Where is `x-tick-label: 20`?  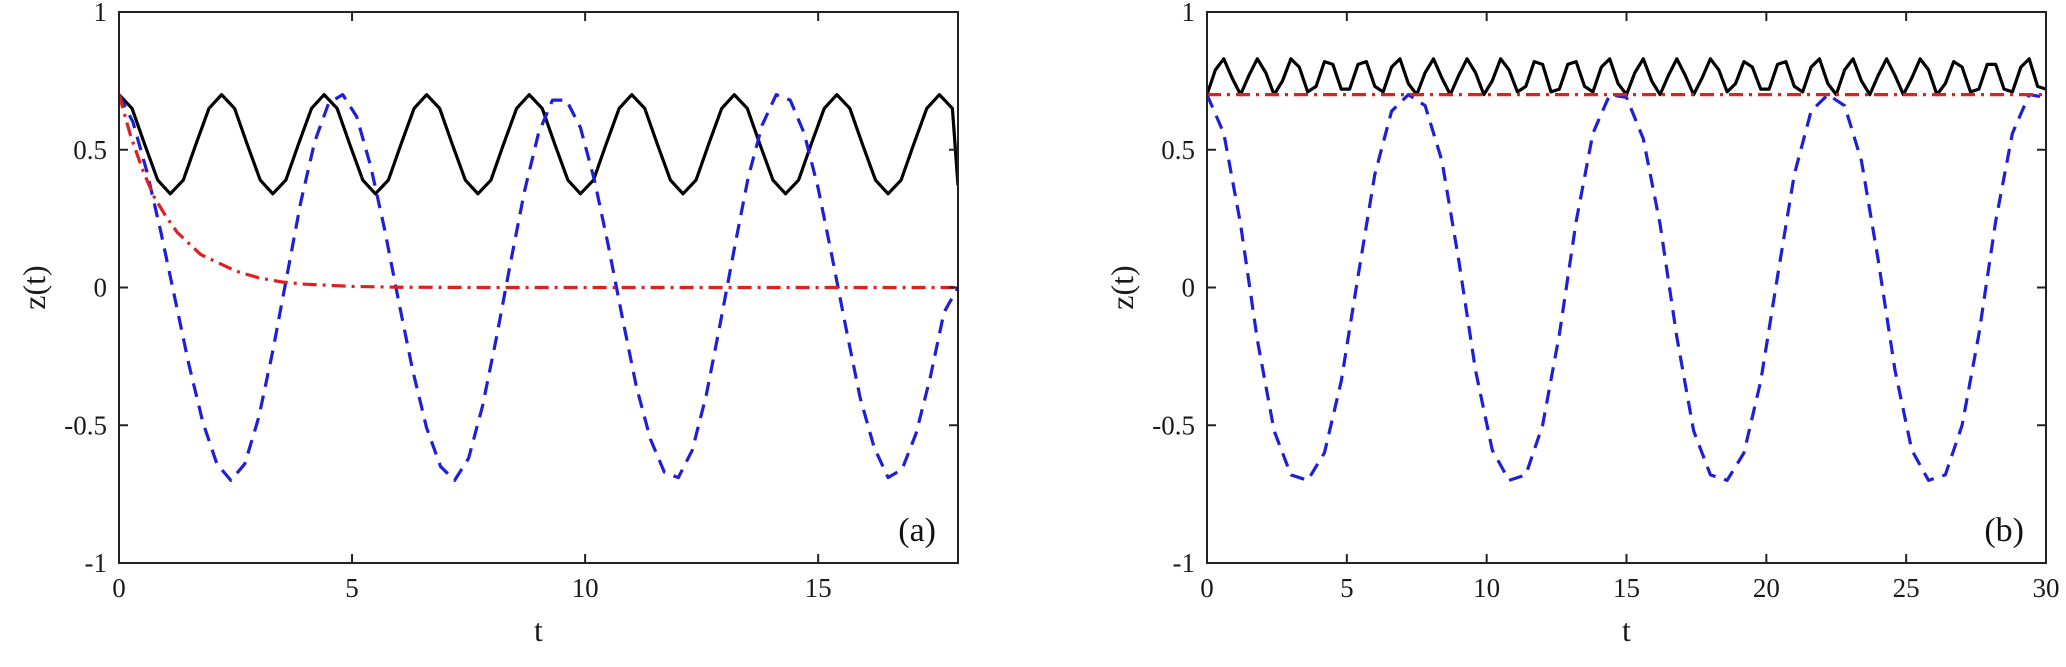
x-tick-label: 20 is located at coordinates (1766, 588).